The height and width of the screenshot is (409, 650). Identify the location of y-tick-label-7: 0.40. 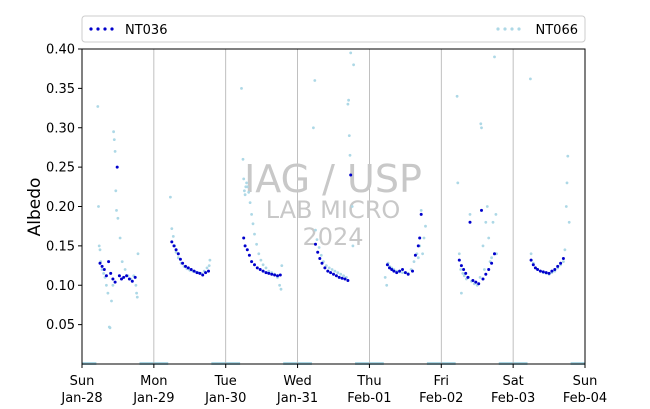
(60, 50).